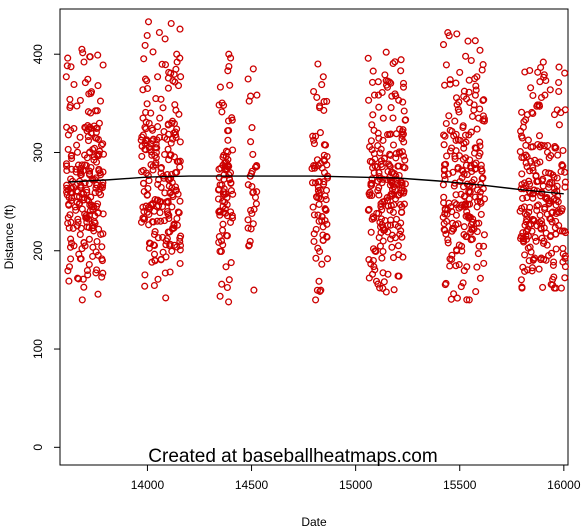 The height and width of the screenshot is (532, 582). I want to click on x-tick-label: 15000, so click(356, 485).